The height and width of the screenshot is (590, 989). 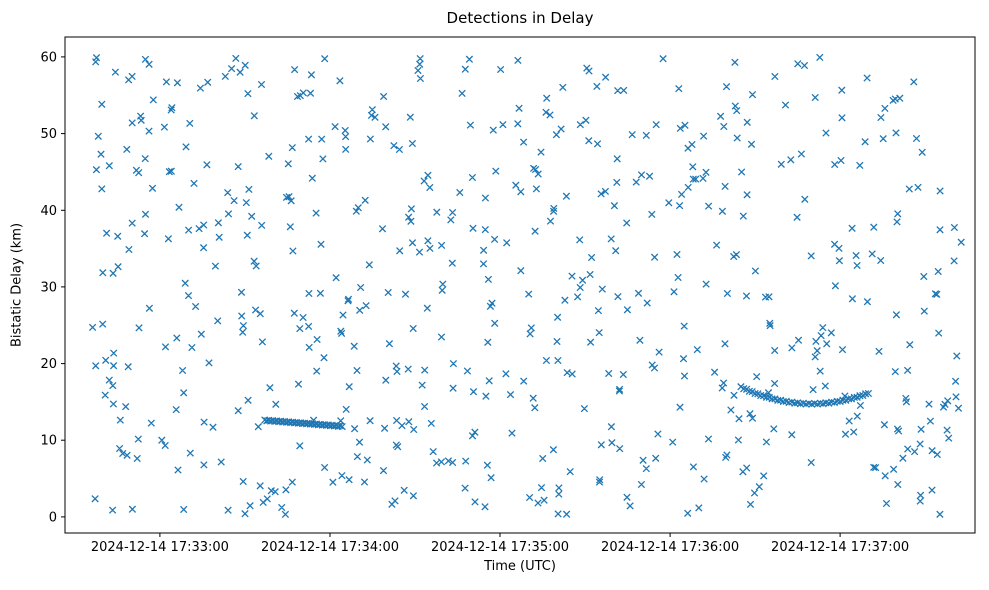 I want to click on y-tick-label: 60, so click(x=48, y=57).